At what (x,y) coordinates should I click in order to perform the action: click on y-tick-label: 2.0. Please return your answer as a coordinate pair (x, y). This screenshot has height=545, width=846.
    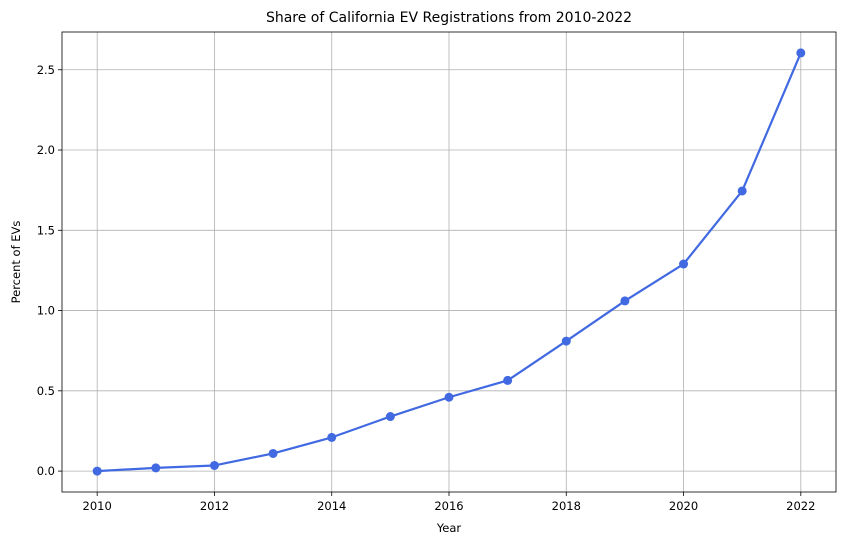
    Looking at the image, I should click on (46, 150).